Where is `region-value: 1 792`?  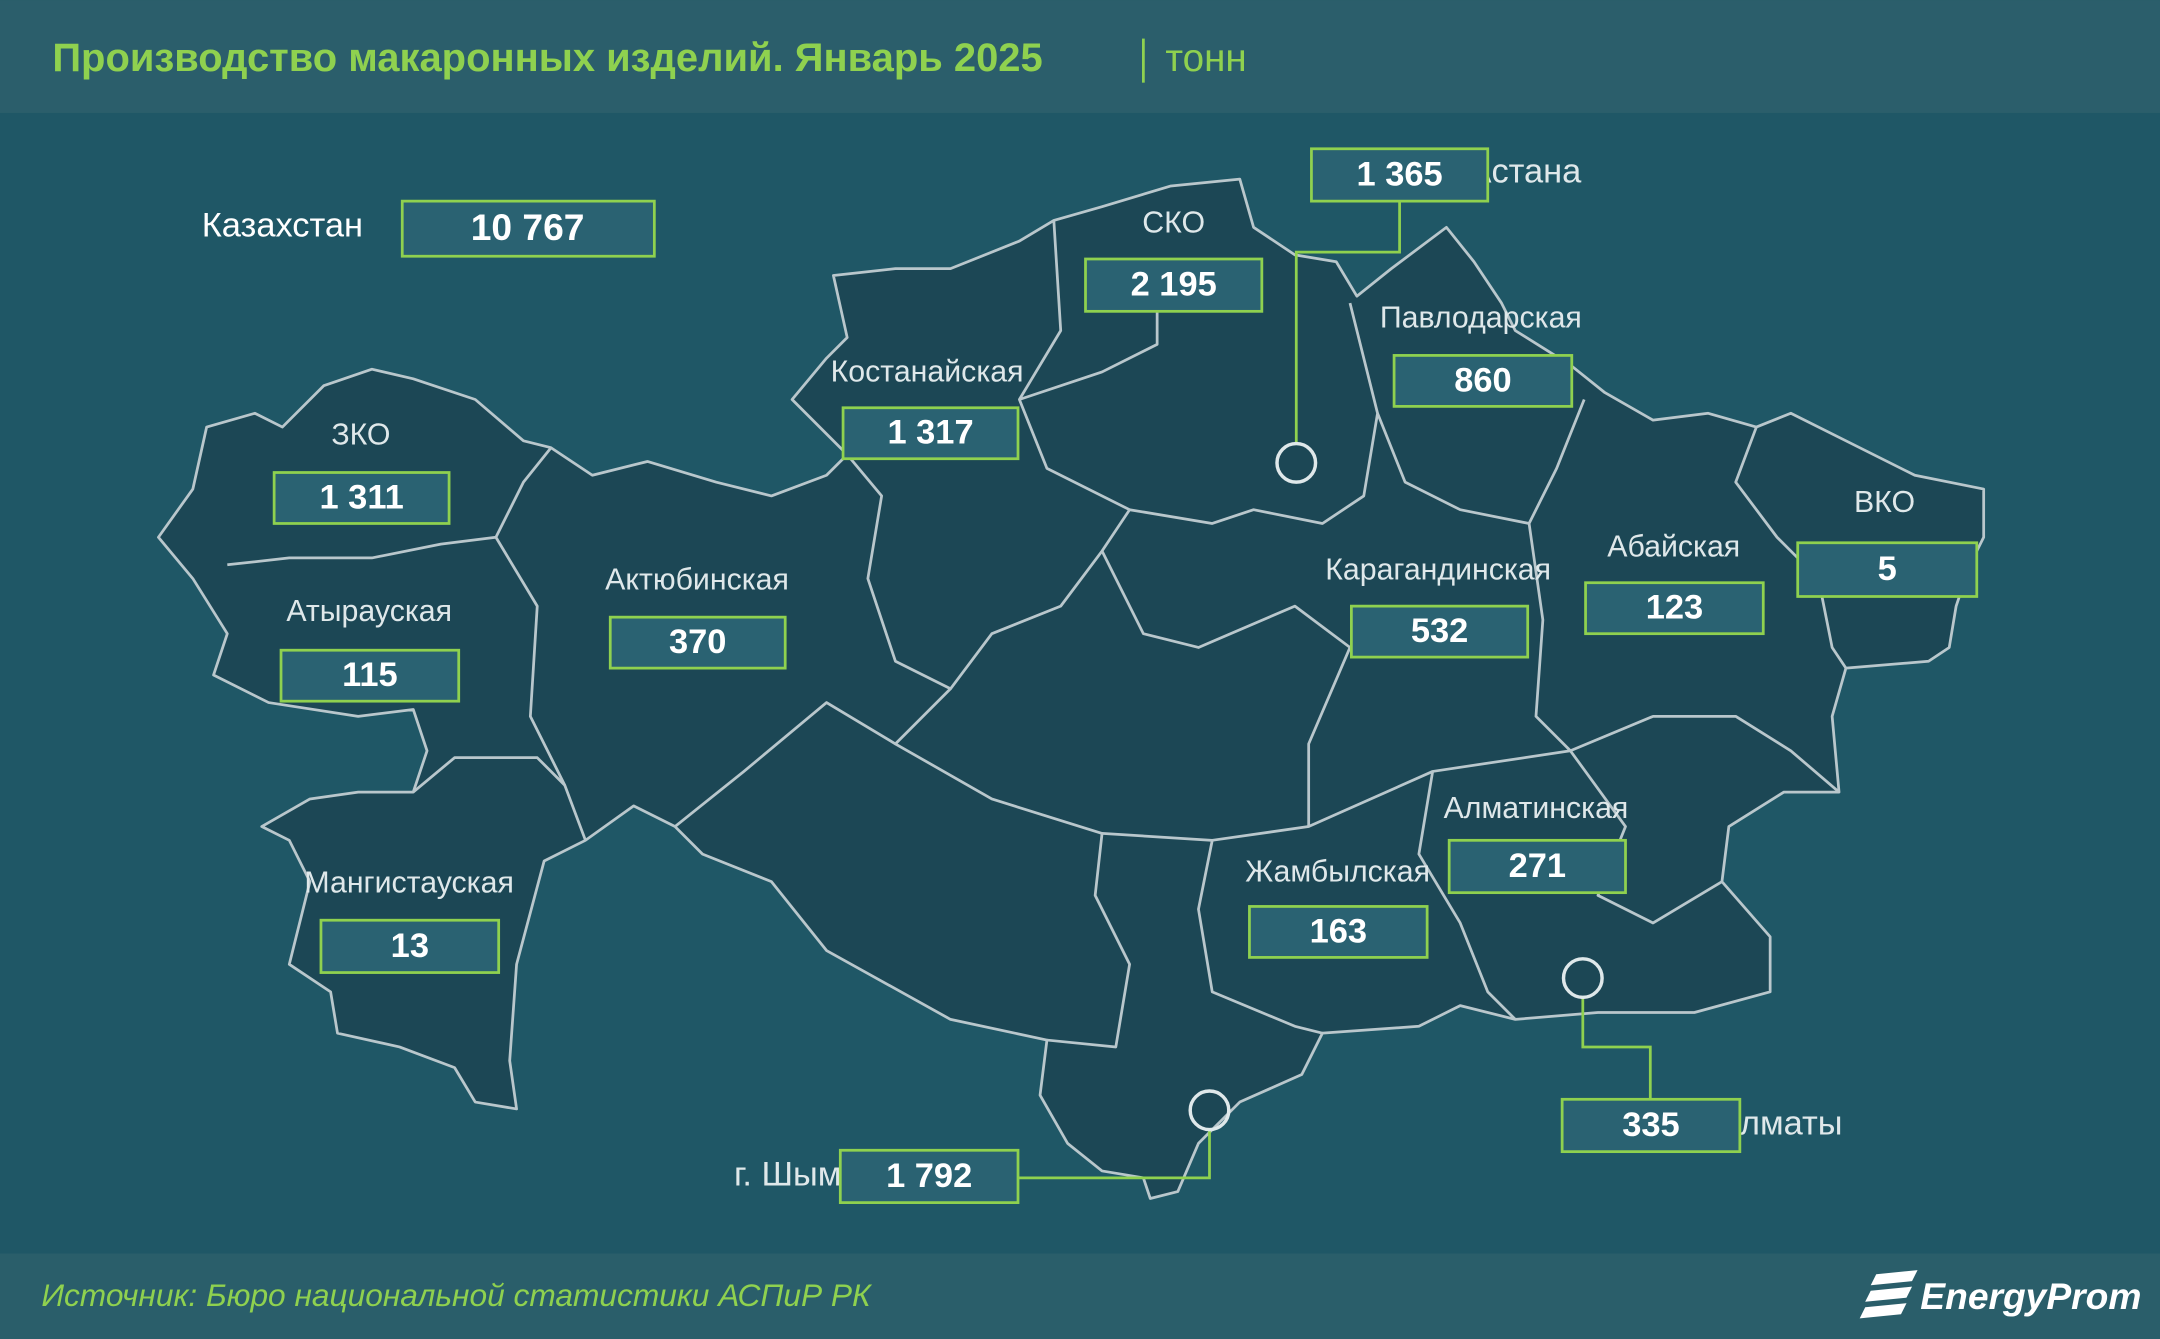
region-value: 1 792 is located at coordinates (929, 1176).